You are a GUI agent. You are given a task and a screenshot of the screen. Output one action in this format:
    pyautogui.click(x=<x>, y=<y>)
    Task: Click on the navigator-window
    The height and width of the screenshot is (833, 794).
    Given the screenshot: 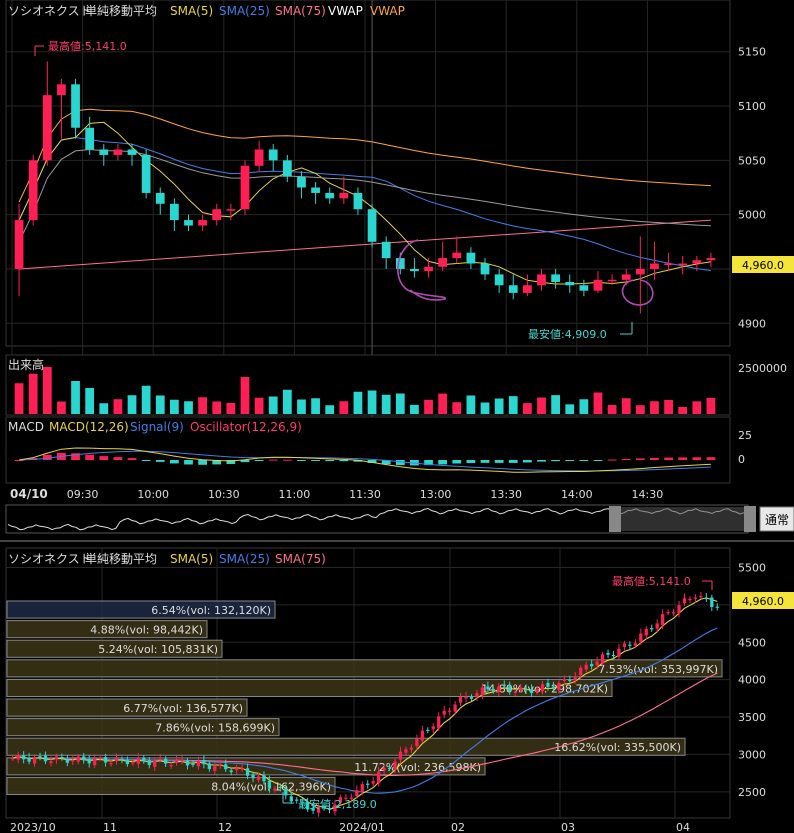 What is the action you would take?
    pyautogui.click(x=679, y=519)
    